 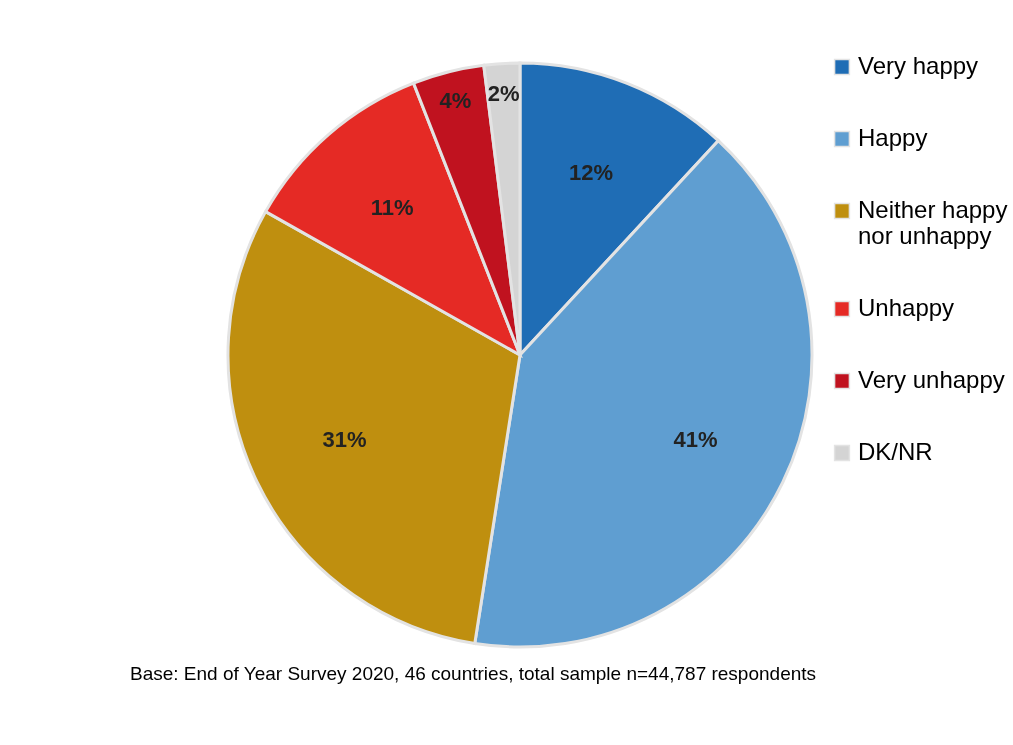 What do you see at coordinates (893, 137) in the screenshot?
I see `legend-label: Happy` at bounding box center [893, 137].